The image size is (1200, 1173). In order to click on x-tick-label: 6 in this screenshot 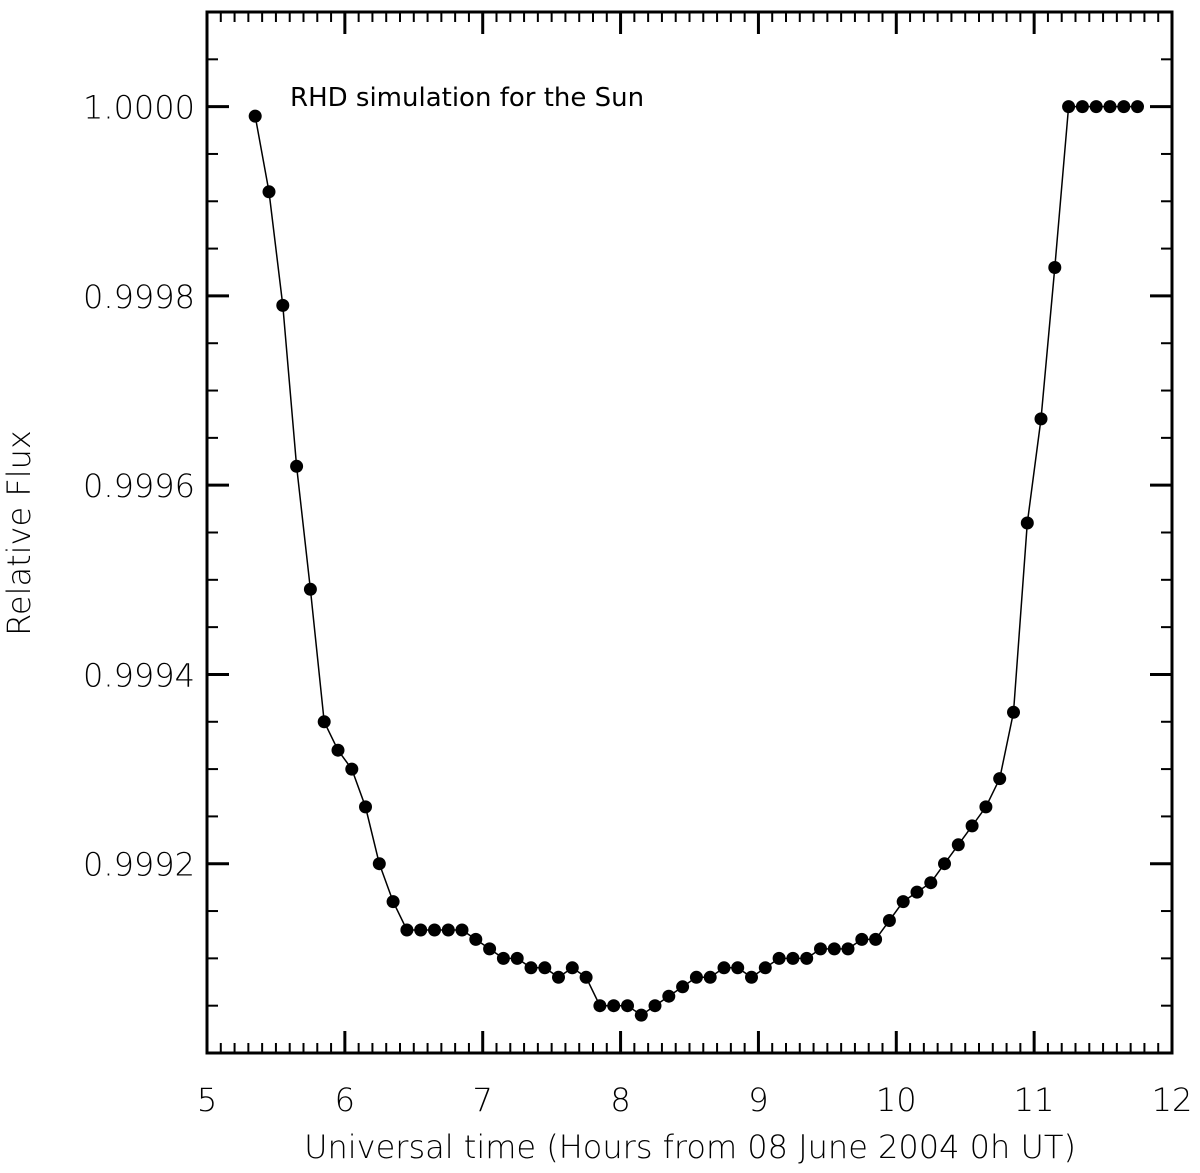, I will do `click(345, 1100)`.